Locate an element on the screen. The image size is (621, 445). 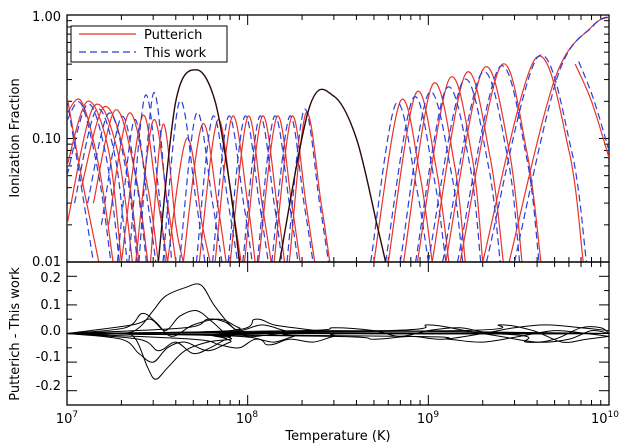
bottom-y-axis-label: Putterich - This work is located at coordinates (15, 334).